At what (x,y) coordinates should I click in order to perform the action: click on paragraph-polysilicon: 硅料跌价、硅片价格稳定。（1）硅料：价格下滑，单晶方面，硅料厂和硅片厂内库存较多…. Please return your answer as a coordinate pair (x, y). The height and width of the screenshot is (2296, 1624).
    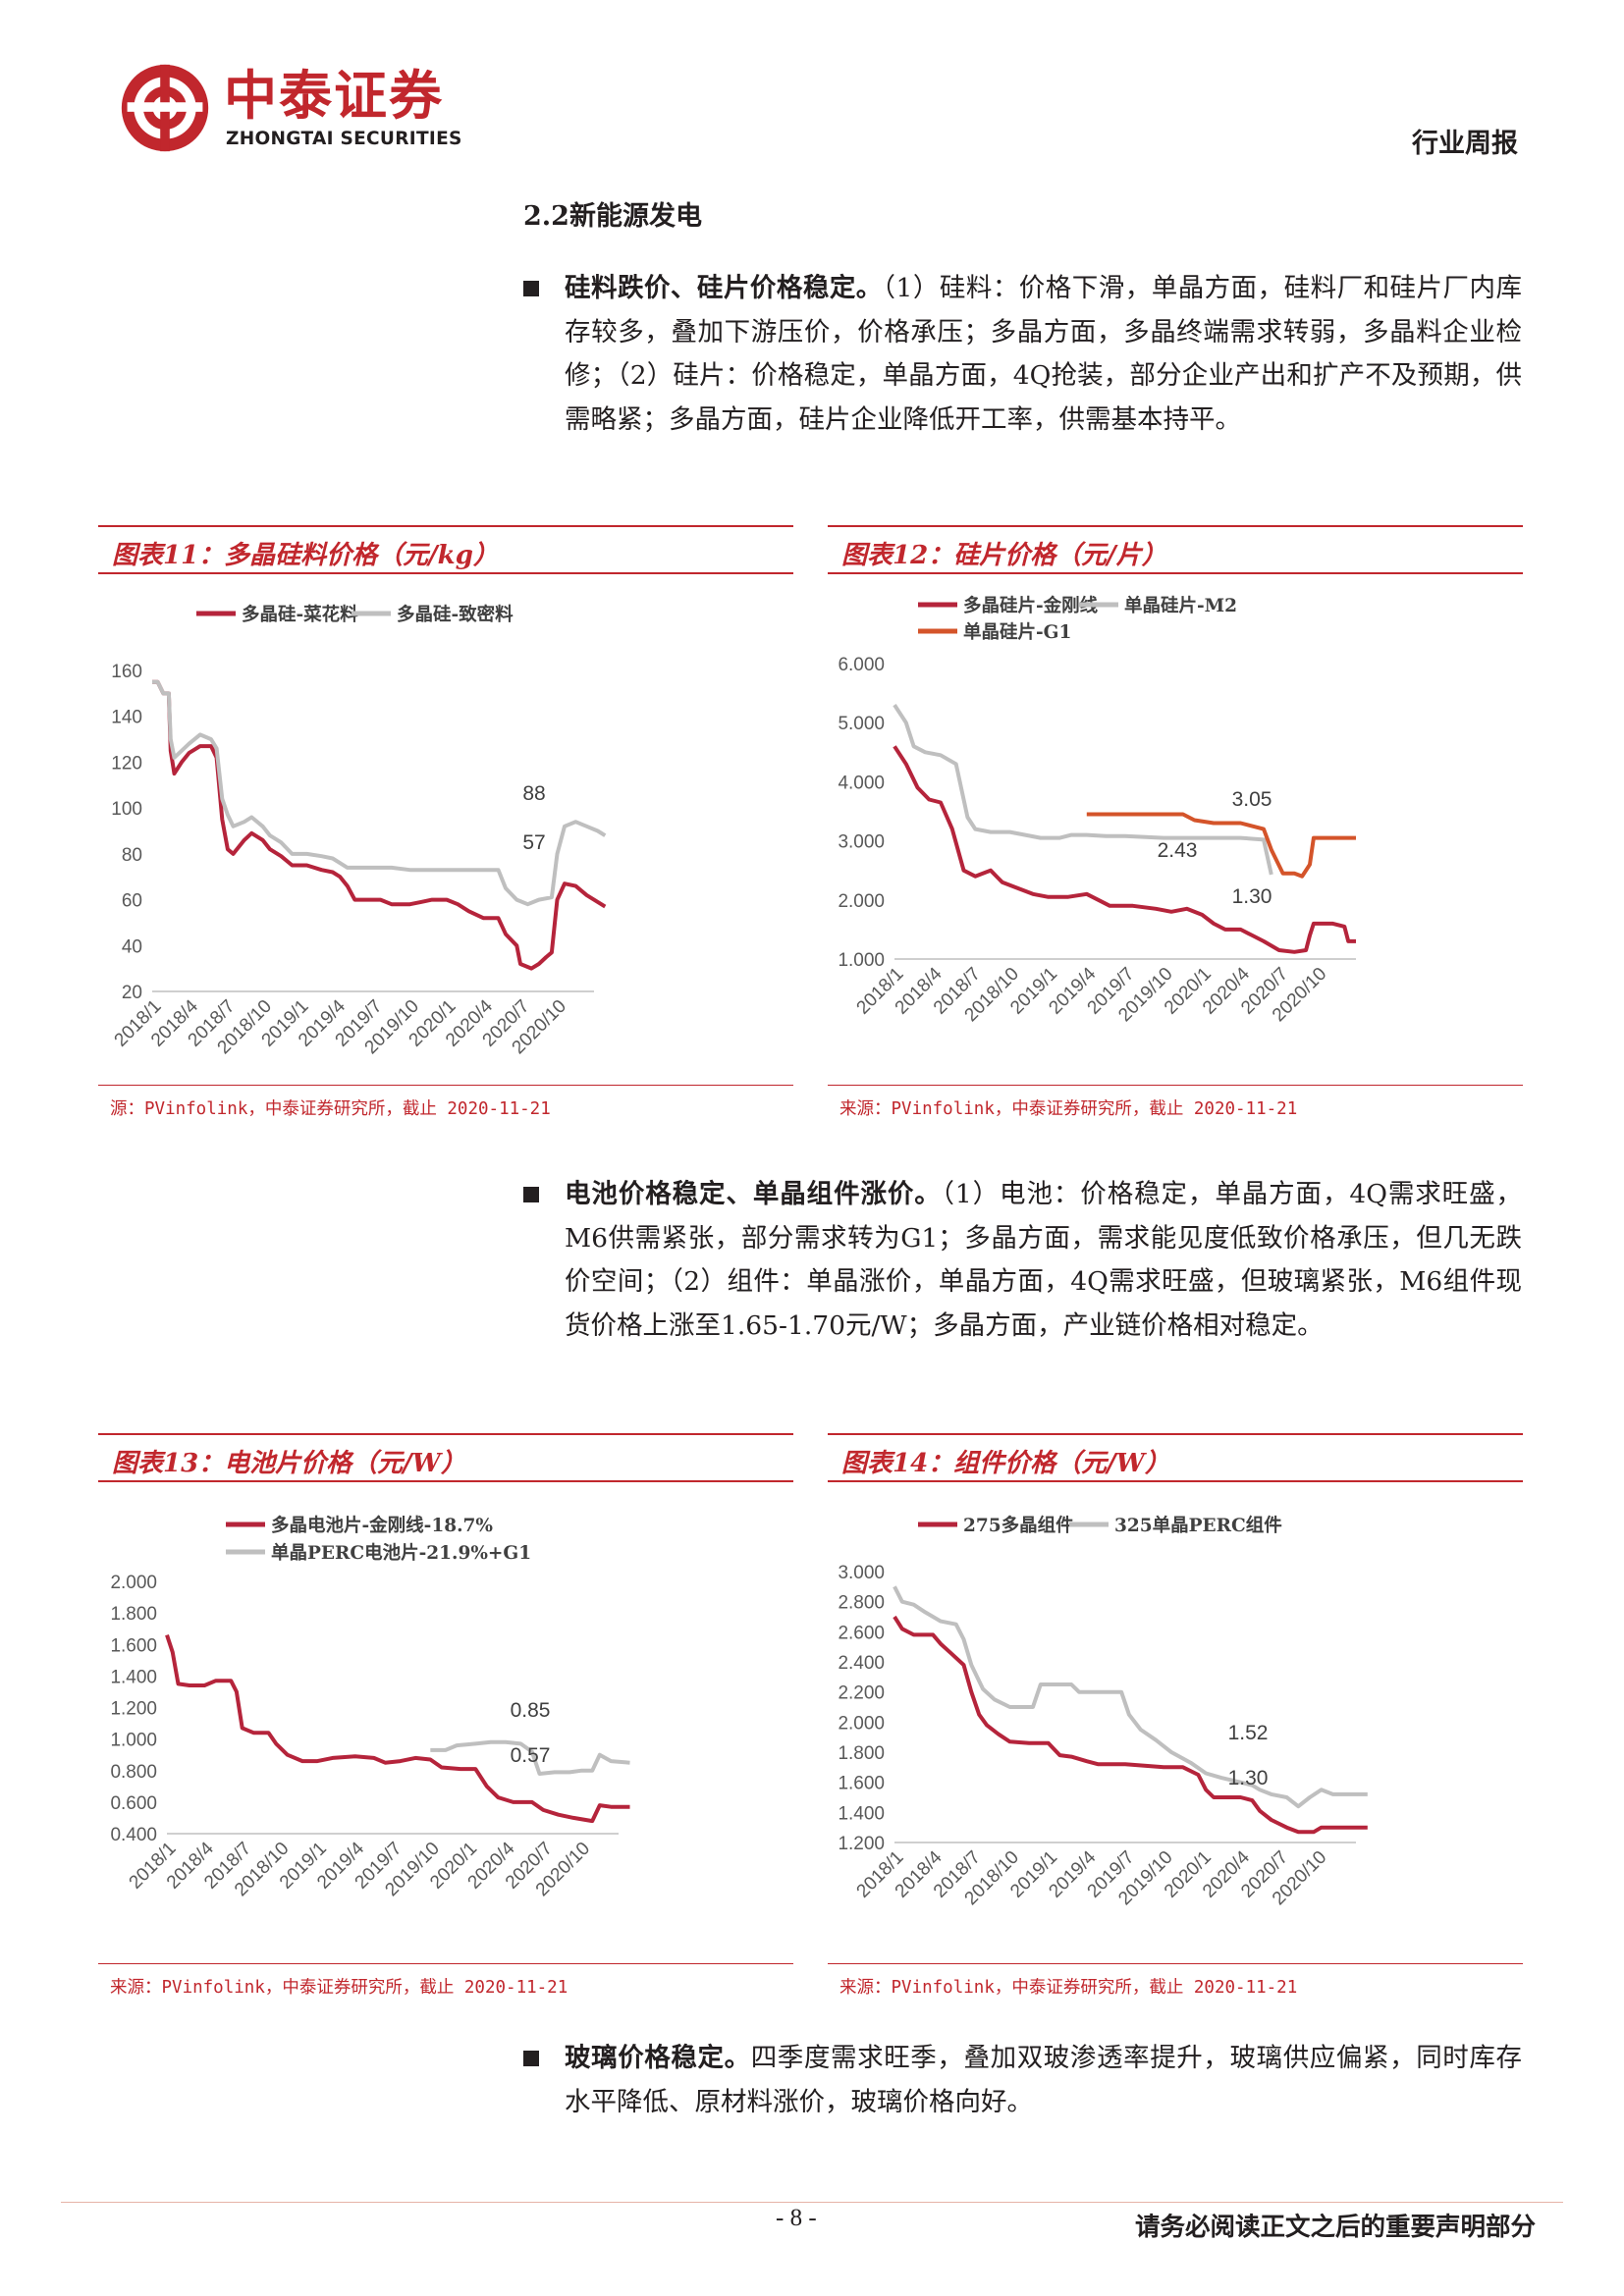
    Looking at the image, I should click on (1022, 355).